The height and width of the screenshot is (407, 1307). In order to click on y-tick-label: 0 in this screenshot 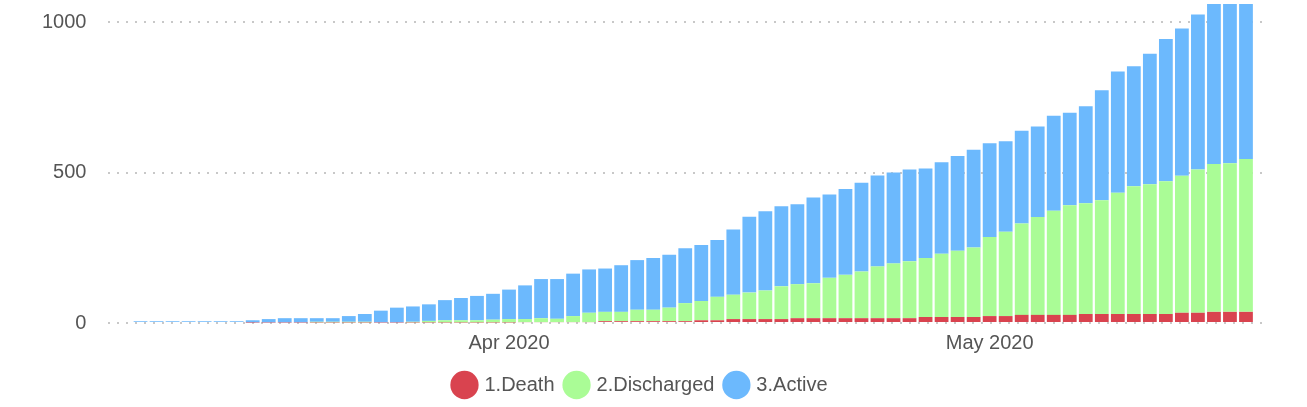, I will do `click(81, 321)`.